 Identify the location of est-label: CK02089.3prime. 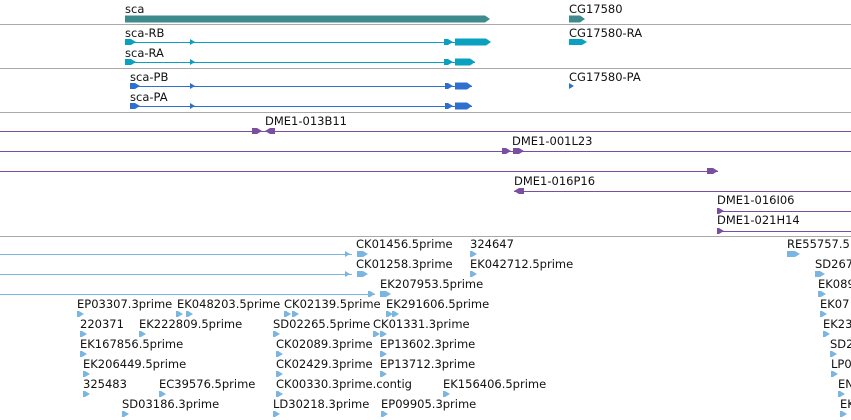
(324, 344).